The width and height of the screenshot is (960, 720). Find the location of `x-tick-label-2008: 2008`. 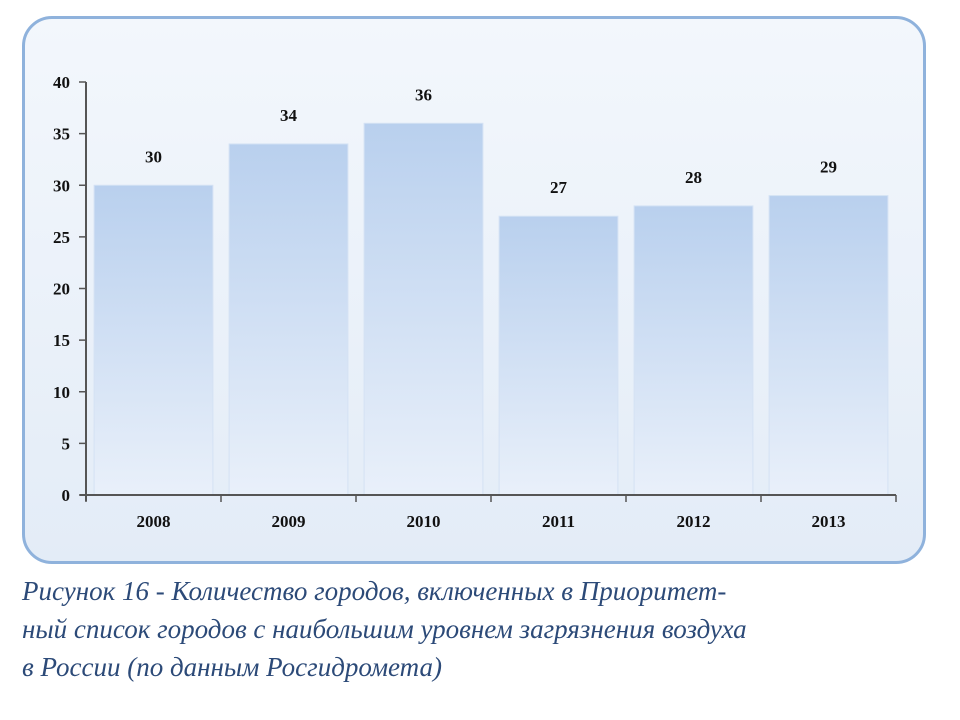

x-tick-label-2008: 2008 is located at coordinates (154, 521).